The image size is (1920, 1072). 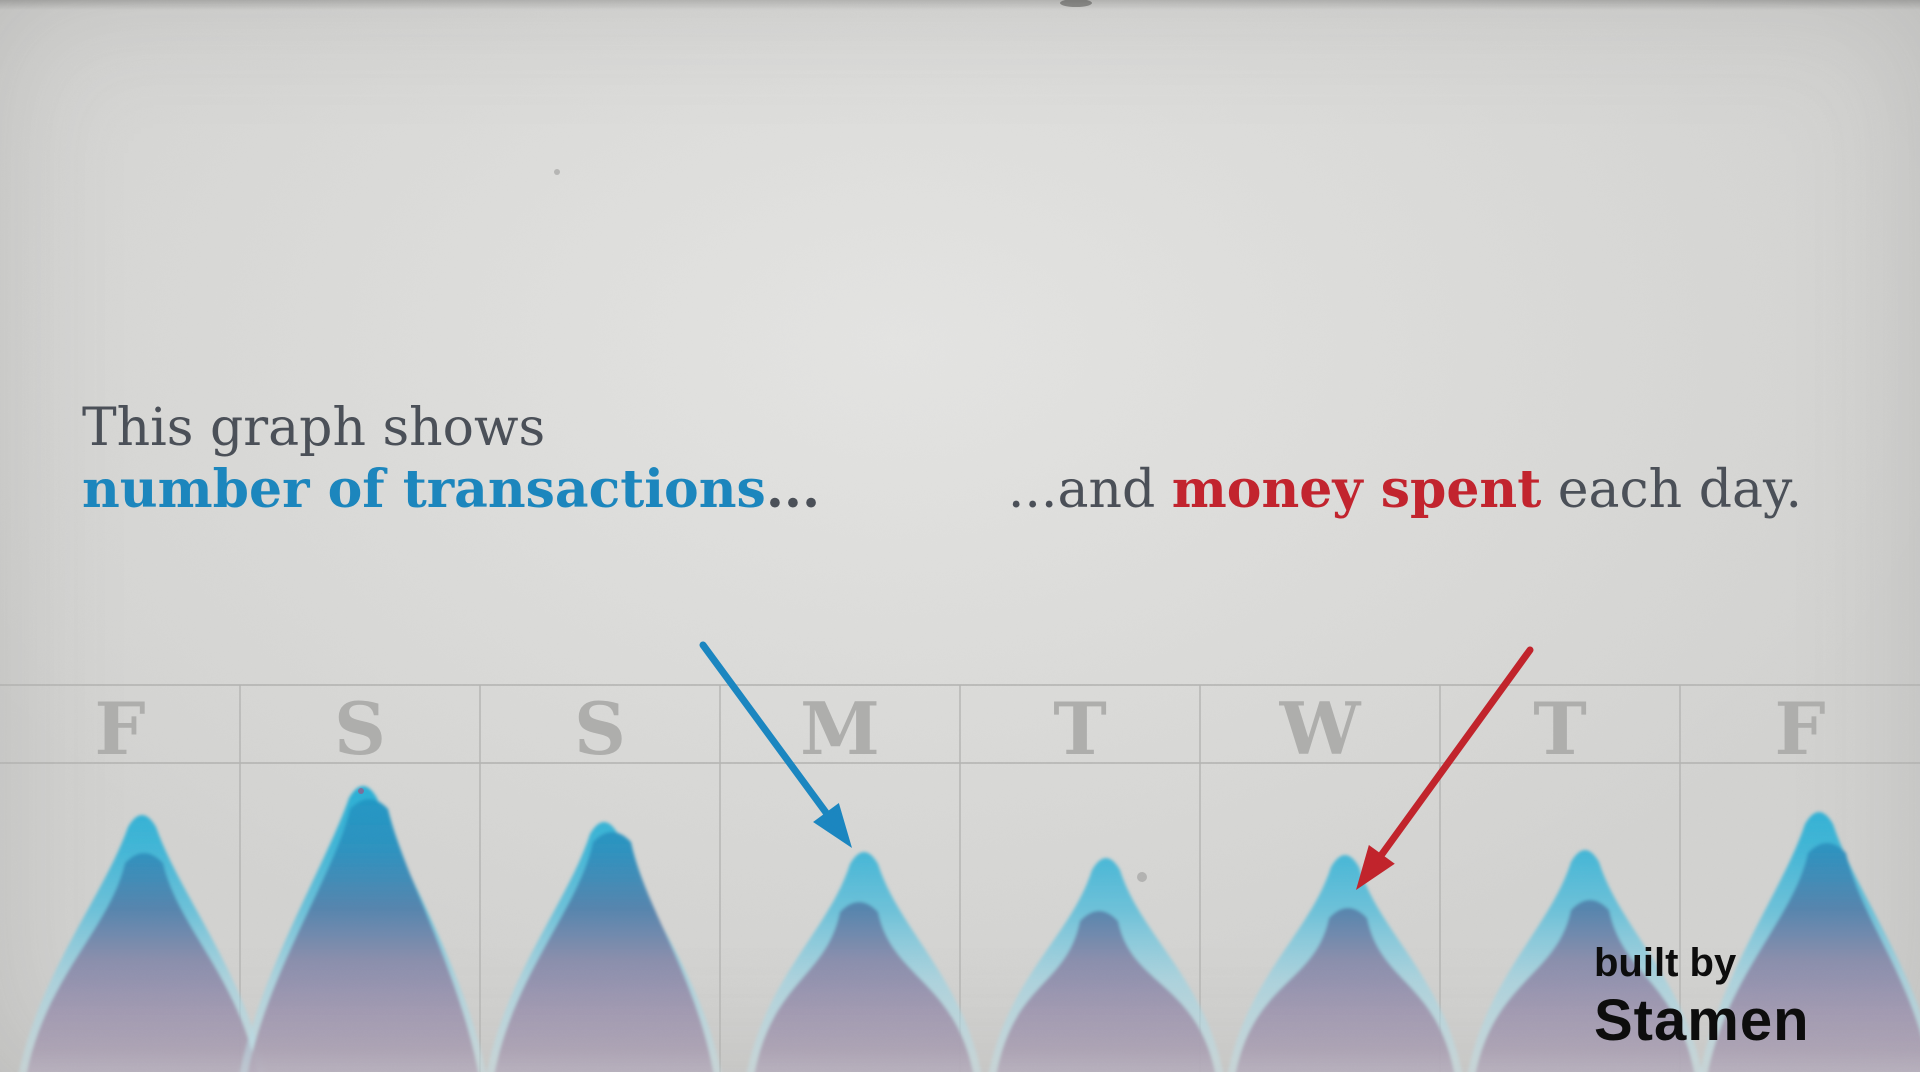 What do you see at coordinates (1089, 490) in the screenshot?
I see `intro-right-lead: ...and` at bounding box center [1089, 490].